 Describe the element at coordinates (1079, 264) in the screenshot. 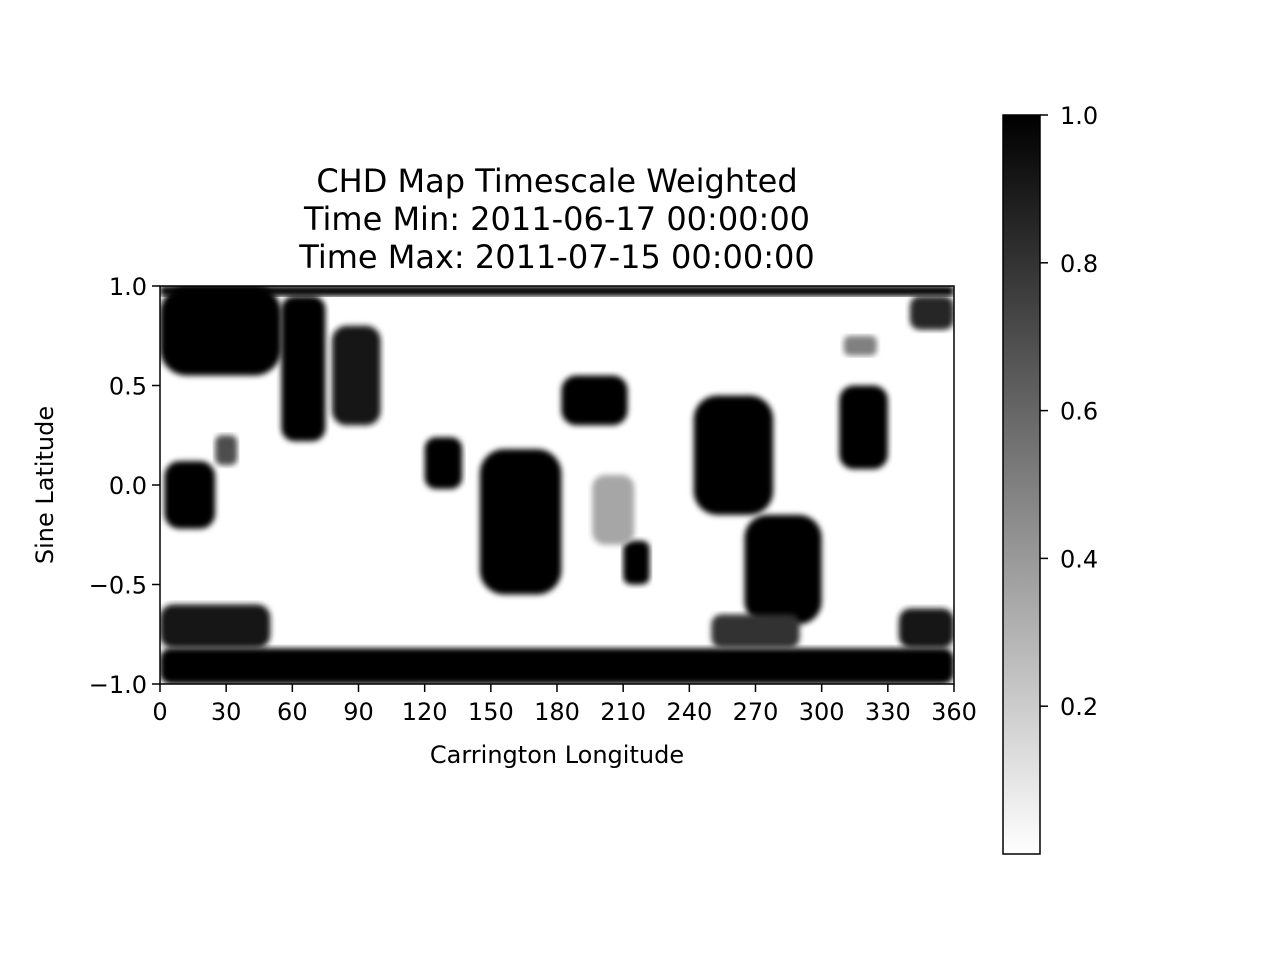

I see `colorbar-tick-label: 0.8` at that location.